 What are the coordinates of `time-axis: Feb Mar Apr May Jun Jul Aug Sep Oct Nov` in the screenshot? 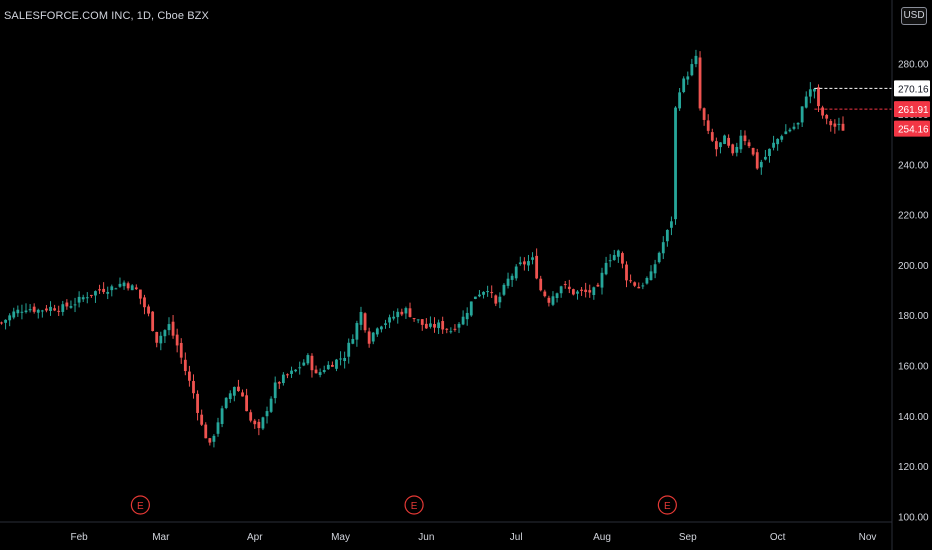 It's located at (473, 537).